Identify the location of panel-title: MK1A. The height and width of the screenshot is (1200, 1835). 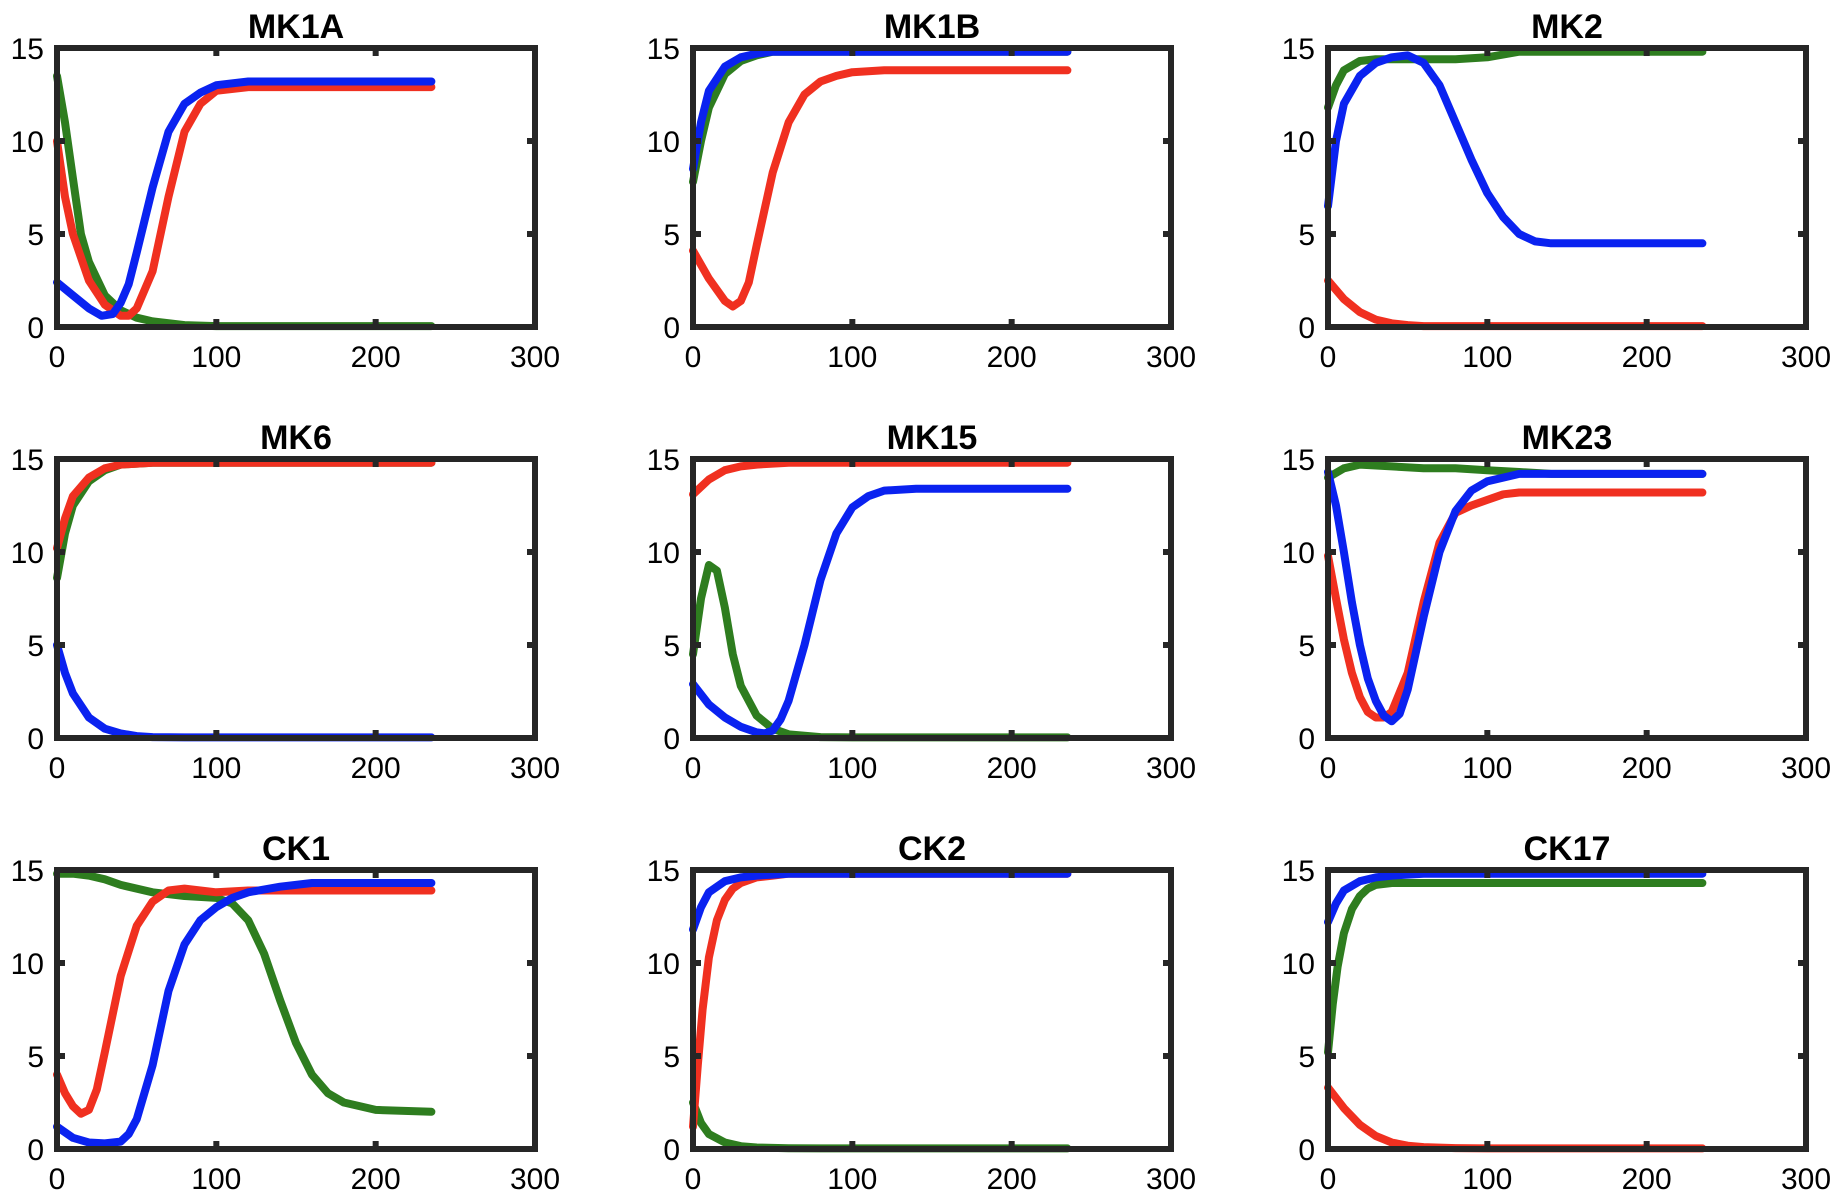
(296, 27).